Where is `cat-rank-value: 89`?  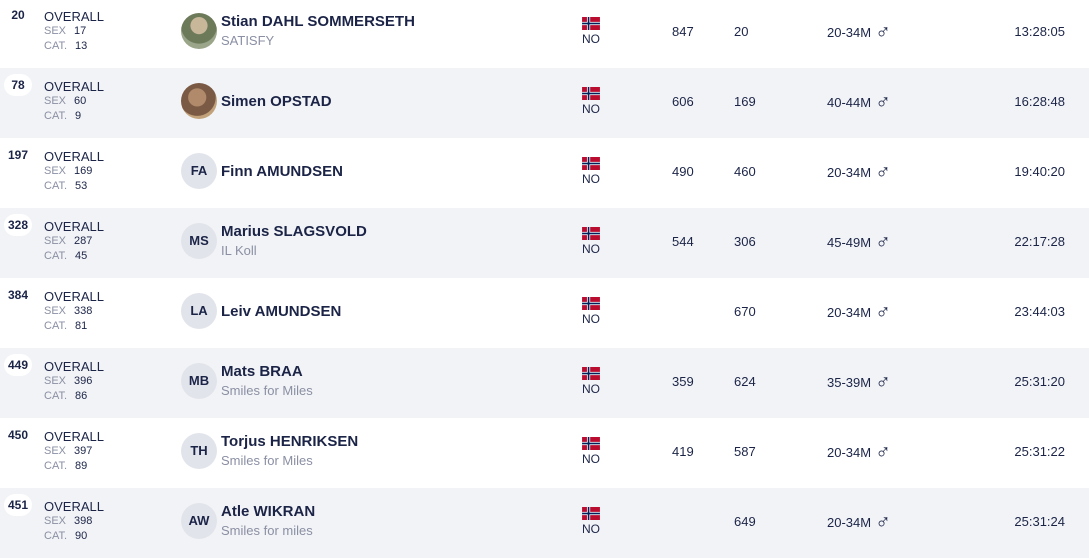 cat-rank-value: 89 is located at coordinates (81, 466).